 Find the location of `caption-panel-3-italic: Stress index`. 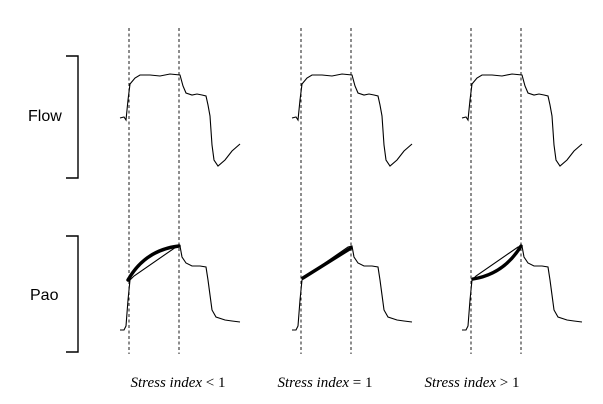

caption-panel-3-italic: Stress index is located at coordinates (460, 383).